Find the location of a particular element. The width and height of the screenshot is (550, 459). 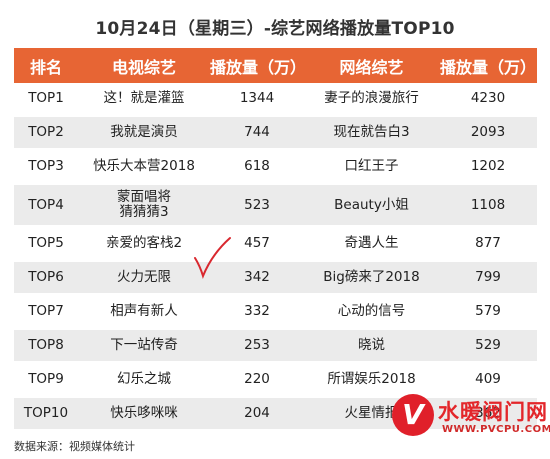

net-show-cell: 奇遇人生 is located at coordinates (371, 244).